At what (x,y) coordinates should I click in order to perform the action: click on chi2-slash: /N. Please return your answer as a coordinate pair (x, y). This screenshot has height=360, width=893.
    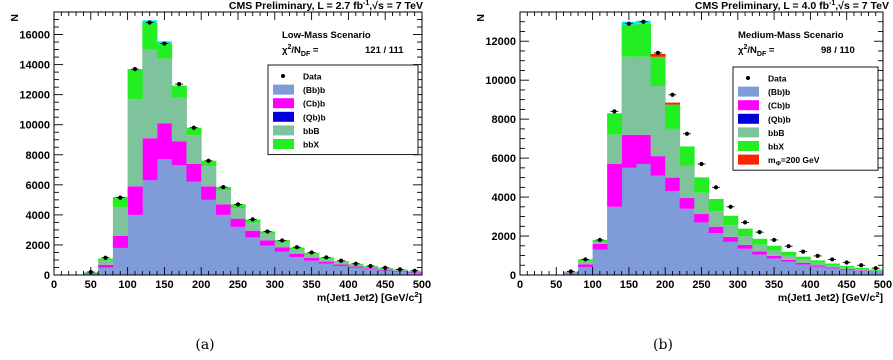
    Looking at the image, I should click on (752, 50).